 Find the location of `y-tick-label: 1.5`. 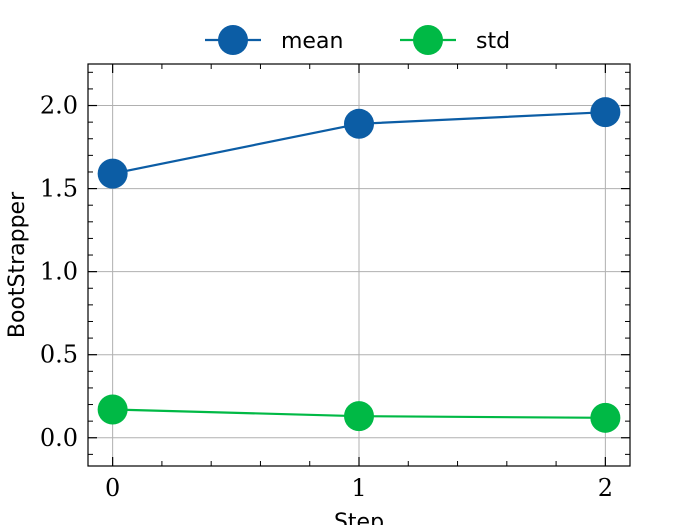

y-tick-label: 1.5 is located at coordinates (59, 189).